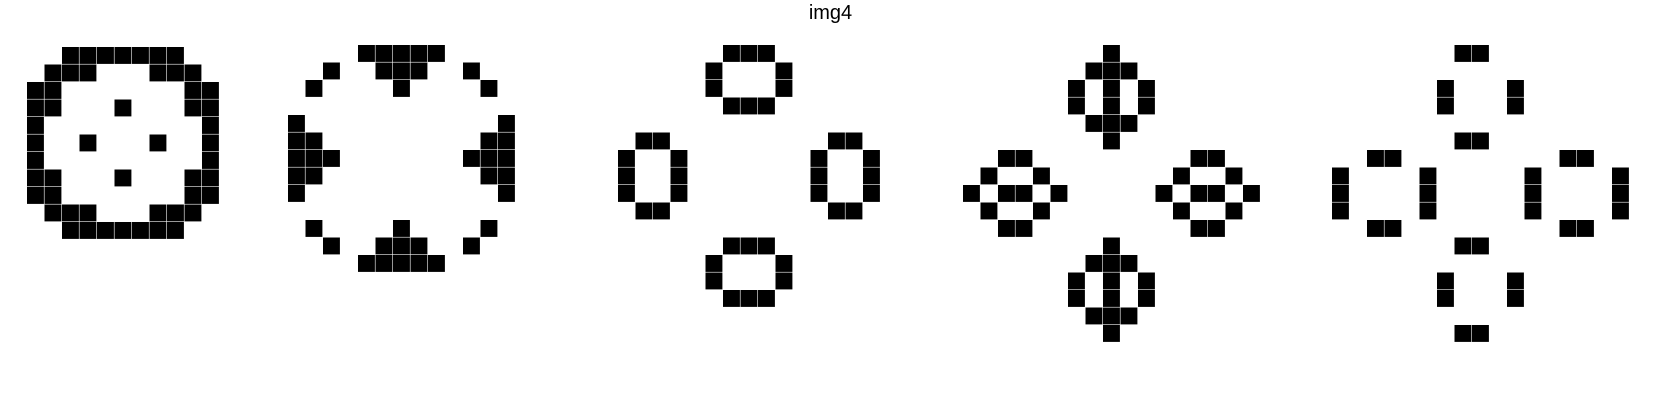 This screenshot has width=1661, height=405. Describe the element at coordinates (401, 158) in the screenshot. I see `panel-2-group` at that location.